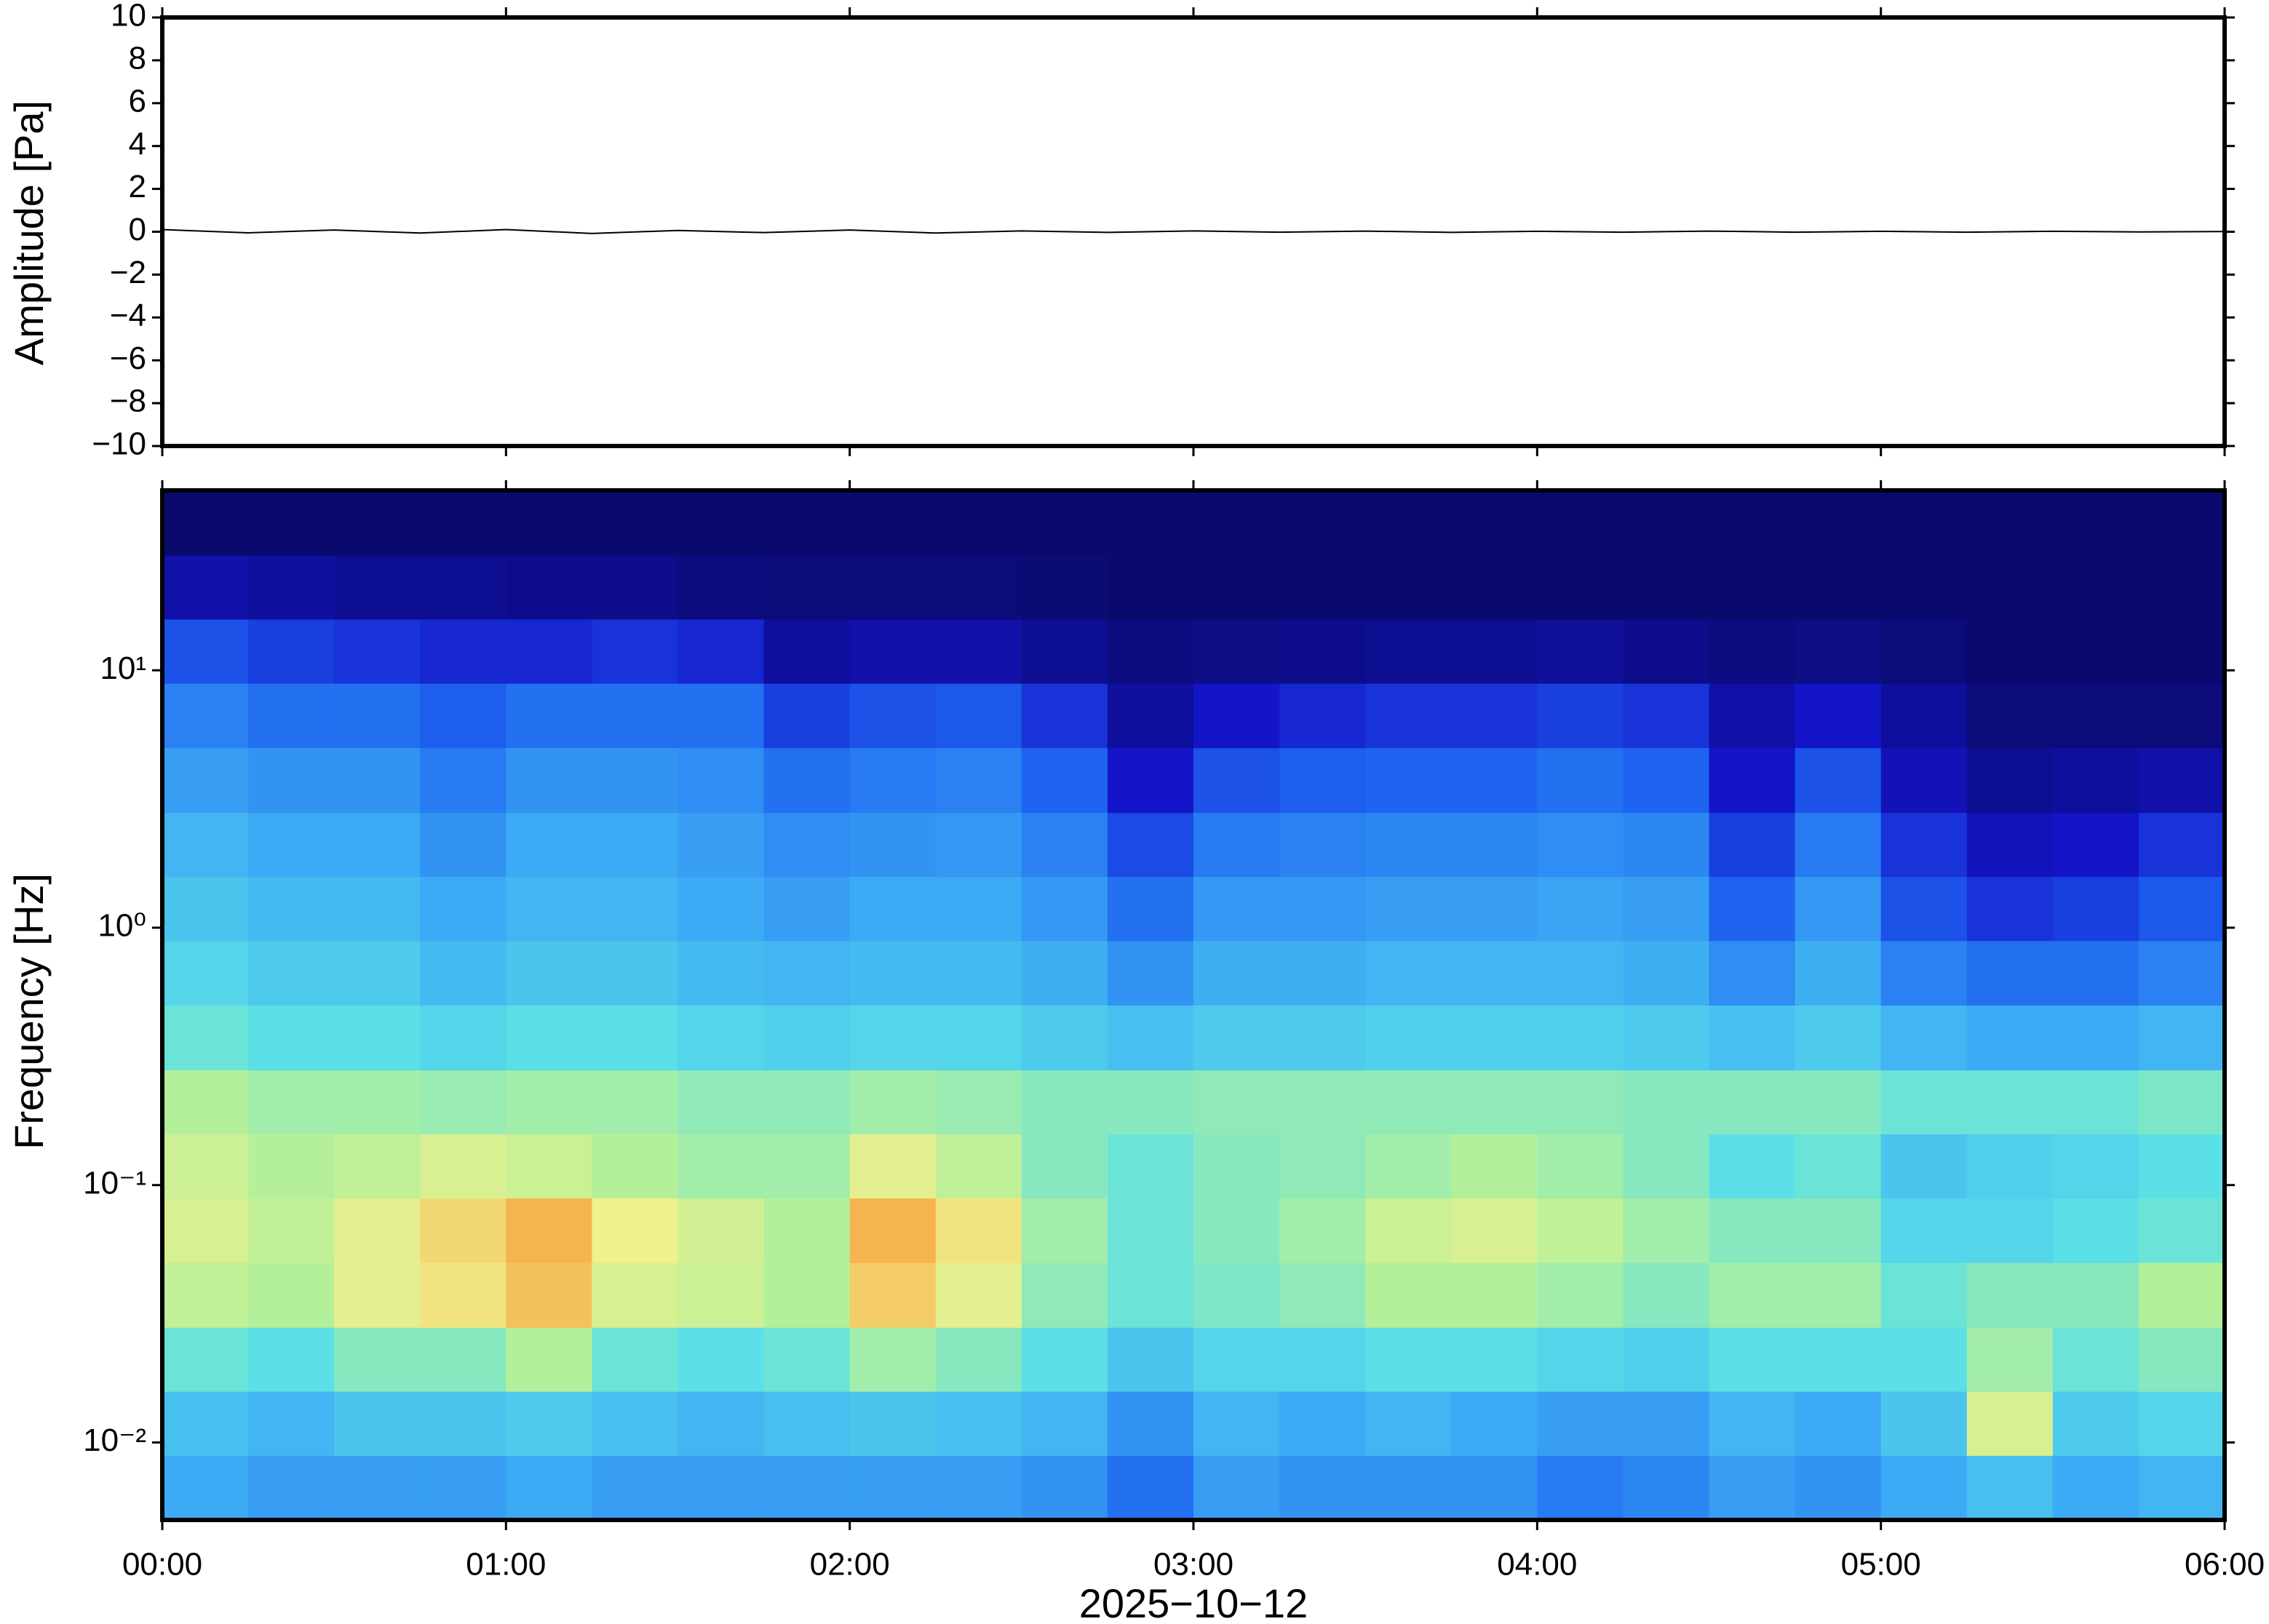 This screenshot has height=1624, width=2269. Describe the element at coordinates (128, 358) in the screenshot. I see `y-tick-label: −6` at that location.